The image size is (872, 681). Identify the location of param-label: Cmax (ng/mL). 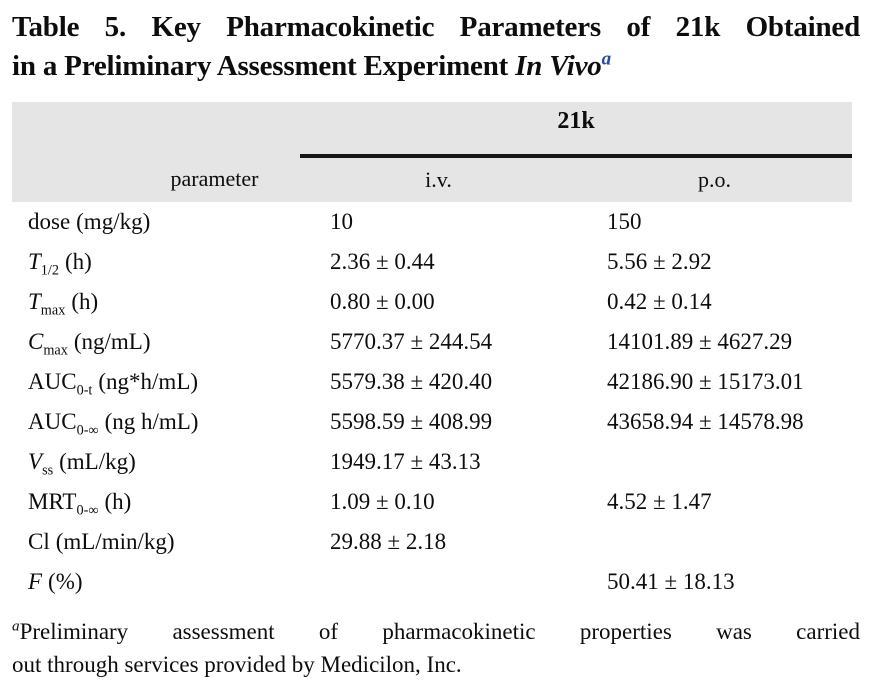
(156, 342).